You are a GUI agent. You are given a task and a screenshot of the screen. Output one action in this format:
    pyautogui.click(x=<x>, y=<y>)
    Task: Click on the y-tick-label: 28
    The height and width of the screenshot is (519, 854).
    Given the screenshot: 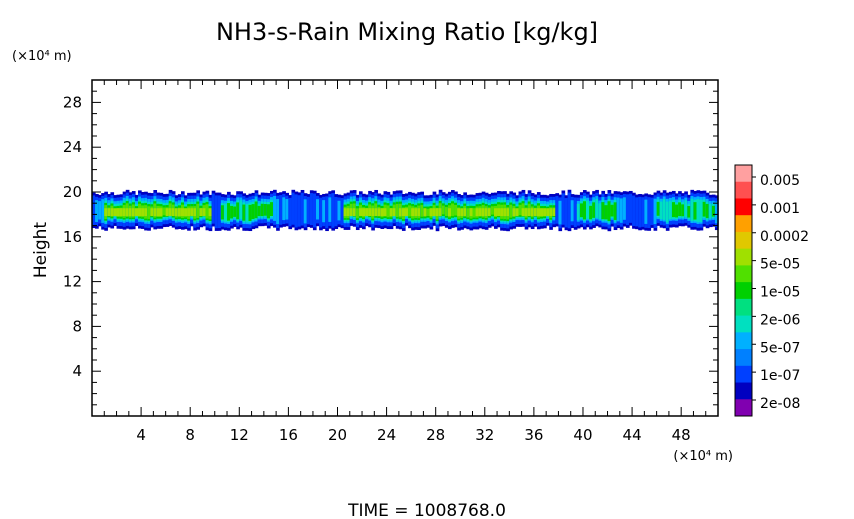 What is the action you would take?
    pyautogui.click(x=72, y=102)
    